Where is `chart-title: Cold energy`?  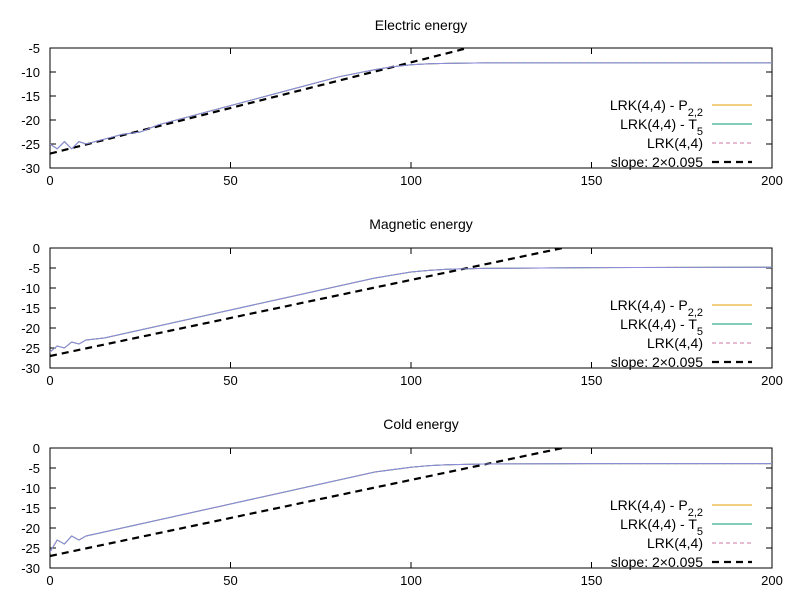 chart-title: Cold energy is located at coordinates (421, 424).